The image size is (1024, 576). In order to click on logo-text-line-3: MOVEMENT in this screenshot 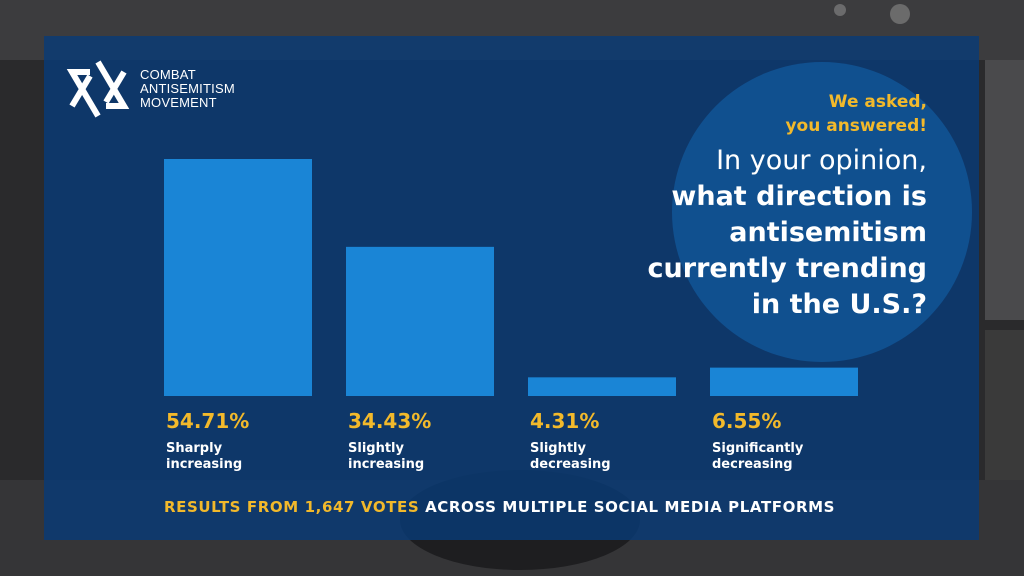, I will do `click(178, 102)`.